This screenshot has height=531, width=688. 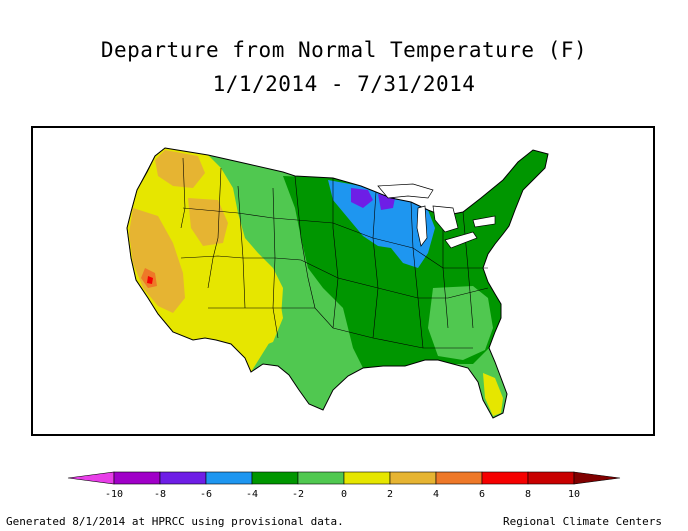 I want to click on lake-huron, so click(x=445, y=219).